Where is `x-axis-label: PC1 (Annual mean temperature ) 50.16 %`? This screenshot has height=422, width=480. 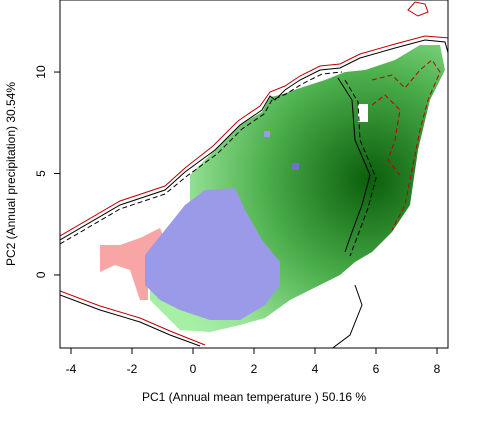
x-axis-label: PC1 (Annual mean temperature ) 50.16 % is located at coordinates (254, 397).